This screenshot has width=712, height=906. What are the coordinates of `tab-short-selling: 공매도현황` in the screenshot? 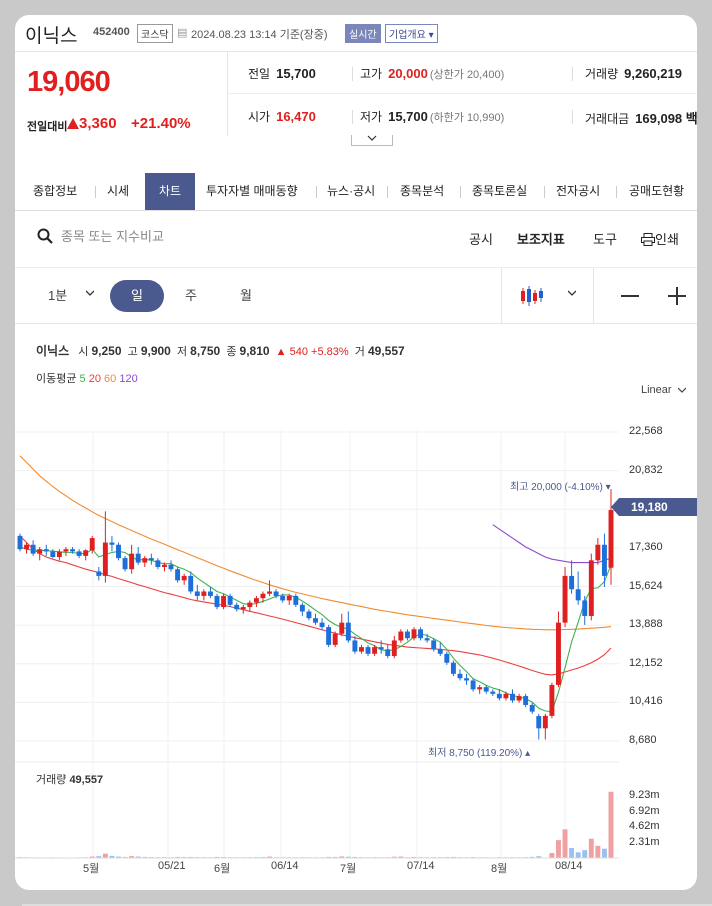 It's located at (657, 191).